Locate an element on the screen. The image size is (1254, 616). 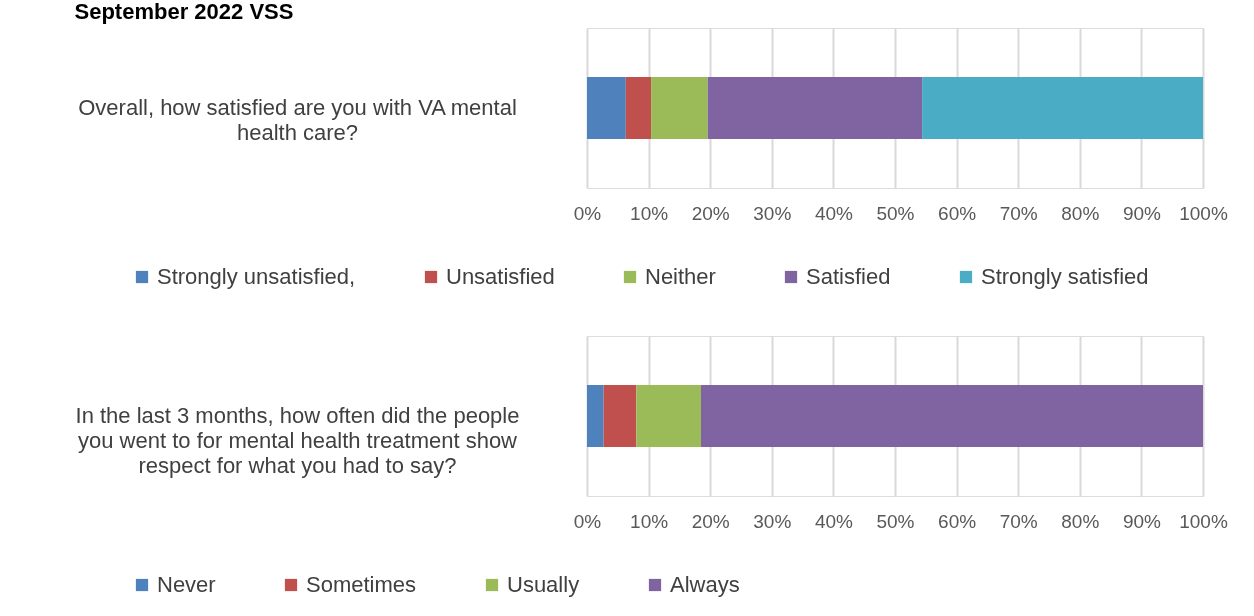
y-tick-label: In the last 3 months, how often did the people you went to for mental health treatment show respect for what you had to say? is located at coordinates (297, 440).